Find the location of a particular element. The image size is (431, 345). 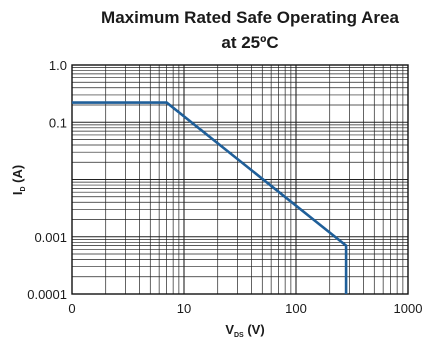

y-tick-label: 1.0 is located at coordinates (58, 65).